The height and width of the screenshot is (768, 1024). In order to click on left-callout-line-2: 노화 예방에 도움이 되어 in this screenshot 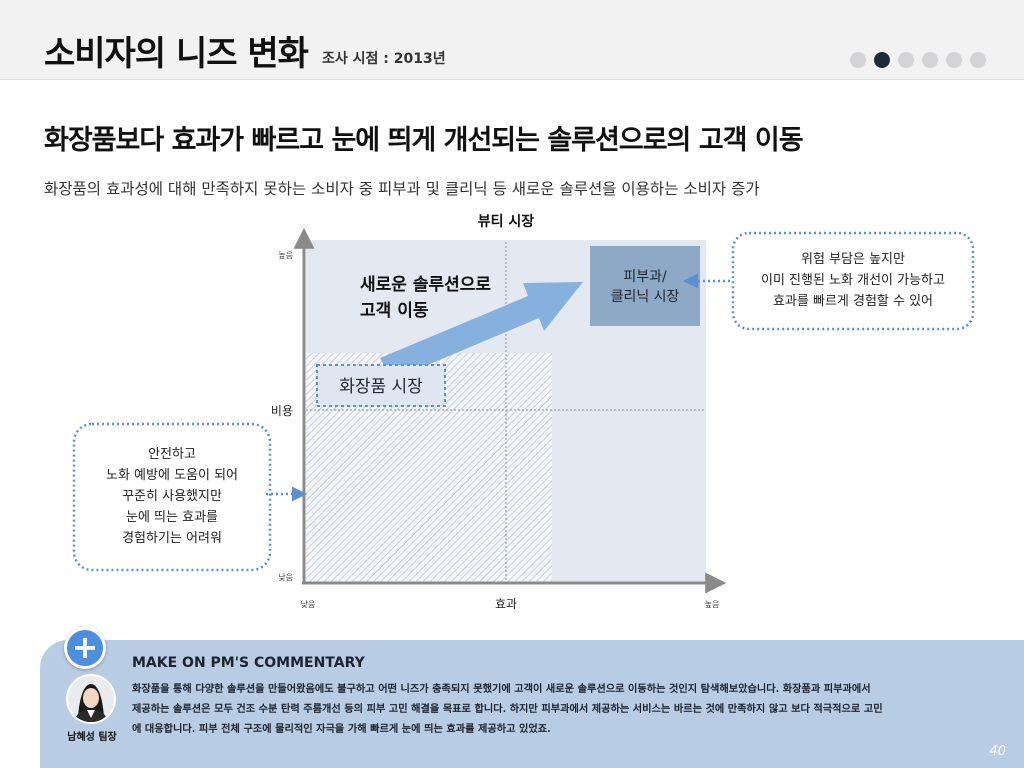, I will do `click(172, 475)`.